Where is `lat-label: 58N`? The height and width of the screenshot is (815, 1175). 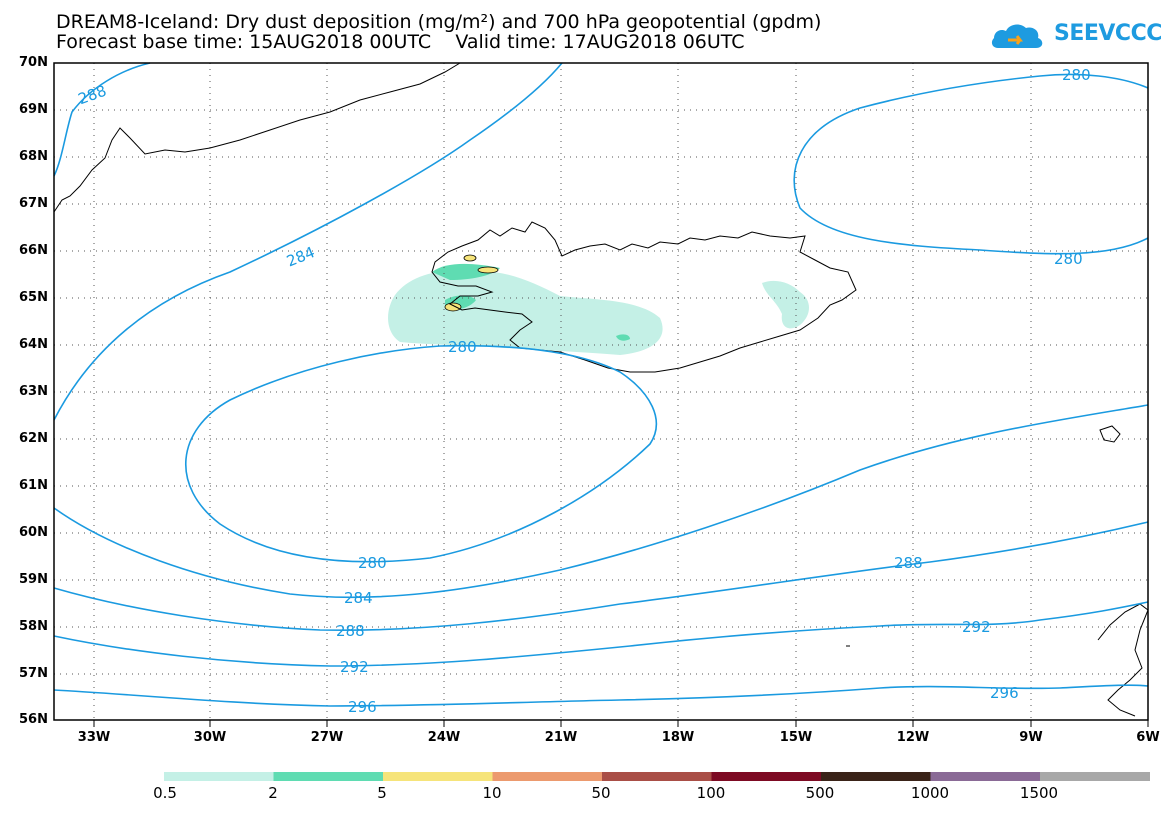
lat-label: 58N is located at coordinates (33, 626).